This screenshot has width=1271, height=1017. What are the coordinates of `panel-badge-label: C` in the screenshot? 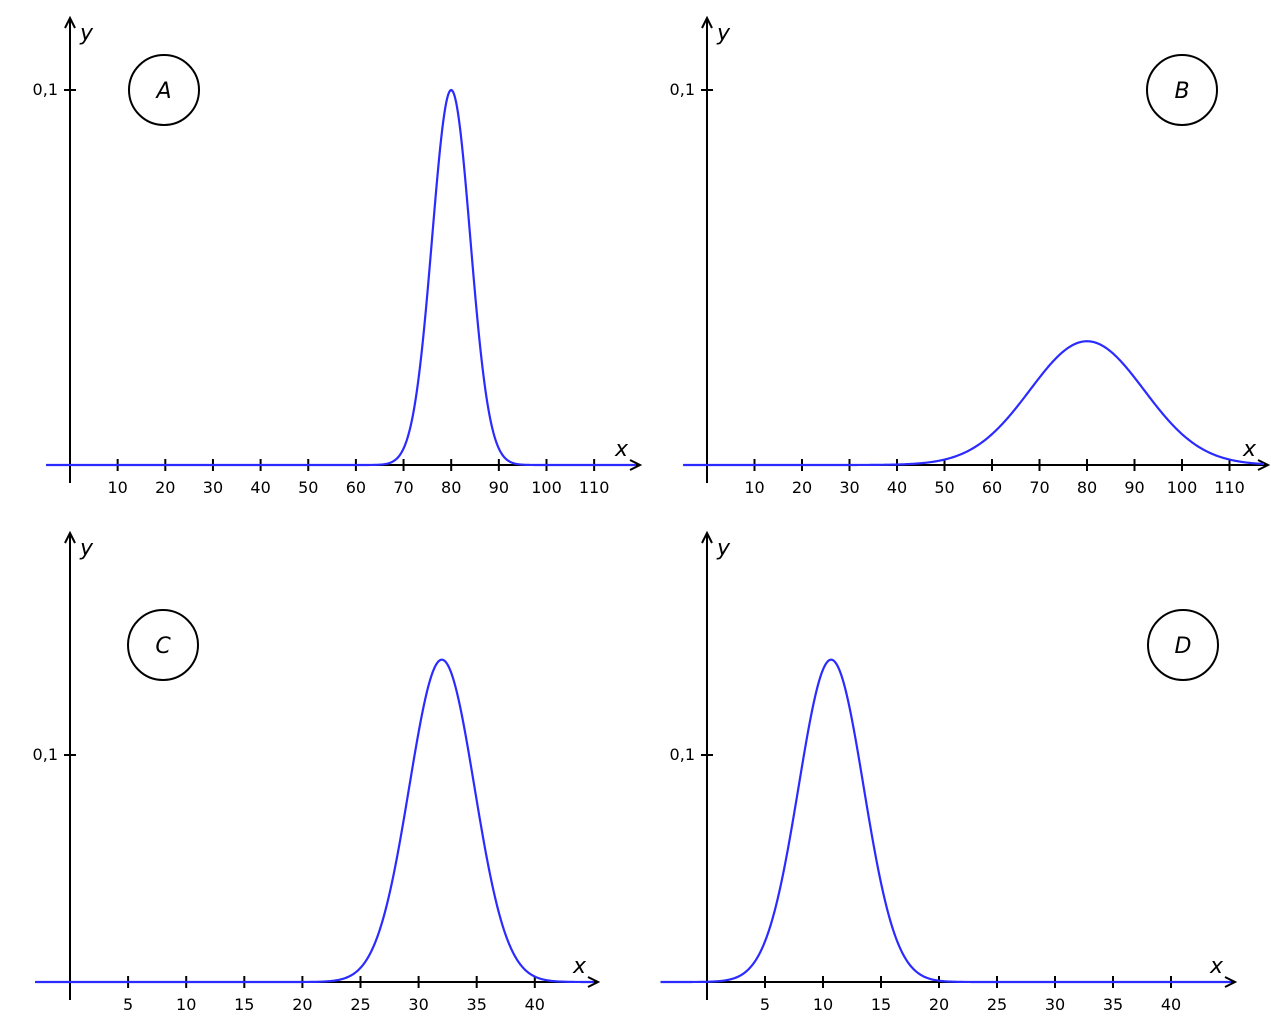 It's located at (163, 646).